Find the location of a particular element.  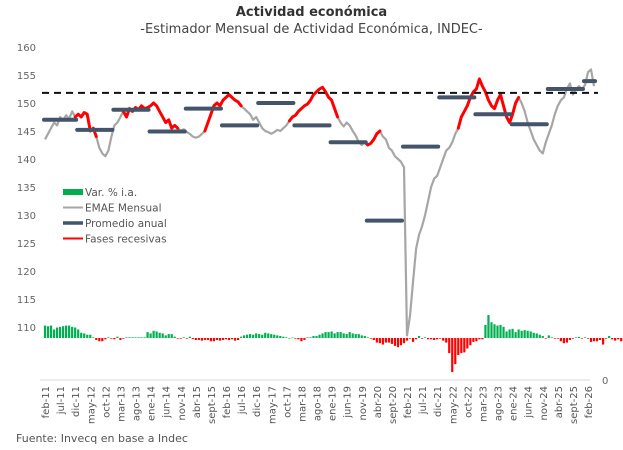

x-tick-label: jun-19 is located at coordinates (348, 402).